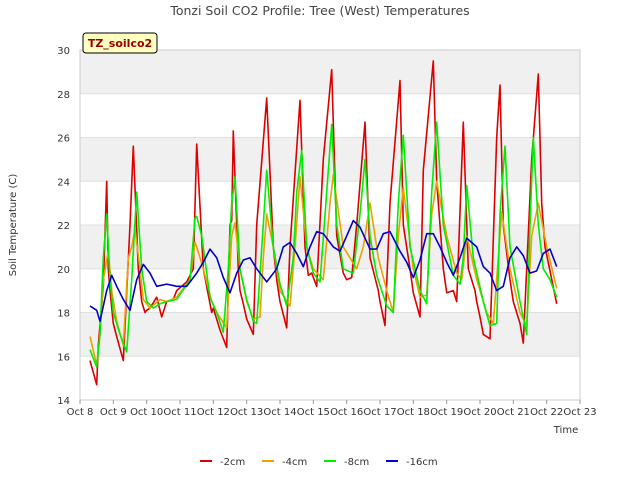  What do you see at coordinates (63, 95) in the screenshot?
I see `y-tick-label: 28` at bounding box center [63, 95].